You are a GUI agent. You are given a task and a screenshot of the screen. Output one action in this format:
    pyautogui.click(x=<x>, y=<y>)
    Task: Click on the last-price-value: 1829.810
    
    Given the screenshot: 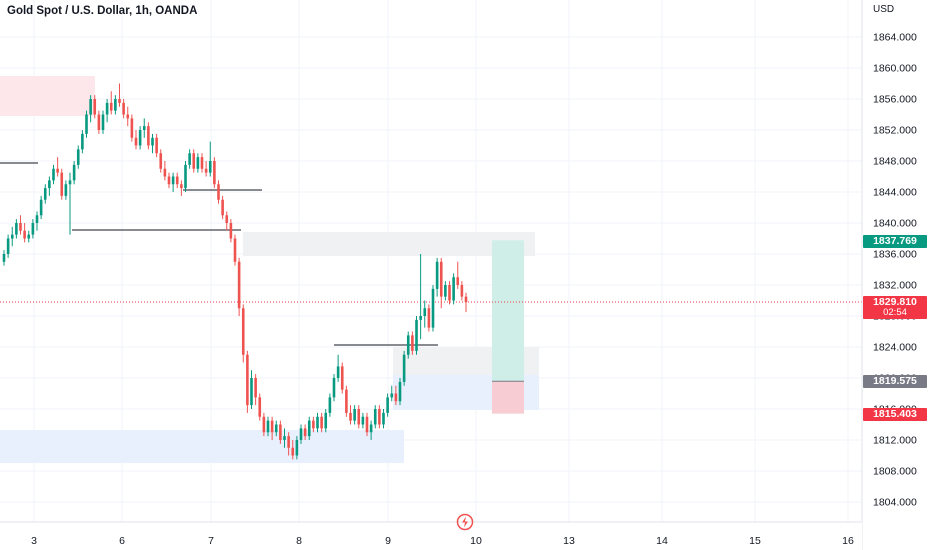 What is the action you would take?
    pyautogui.click(x=895, y=302)
    